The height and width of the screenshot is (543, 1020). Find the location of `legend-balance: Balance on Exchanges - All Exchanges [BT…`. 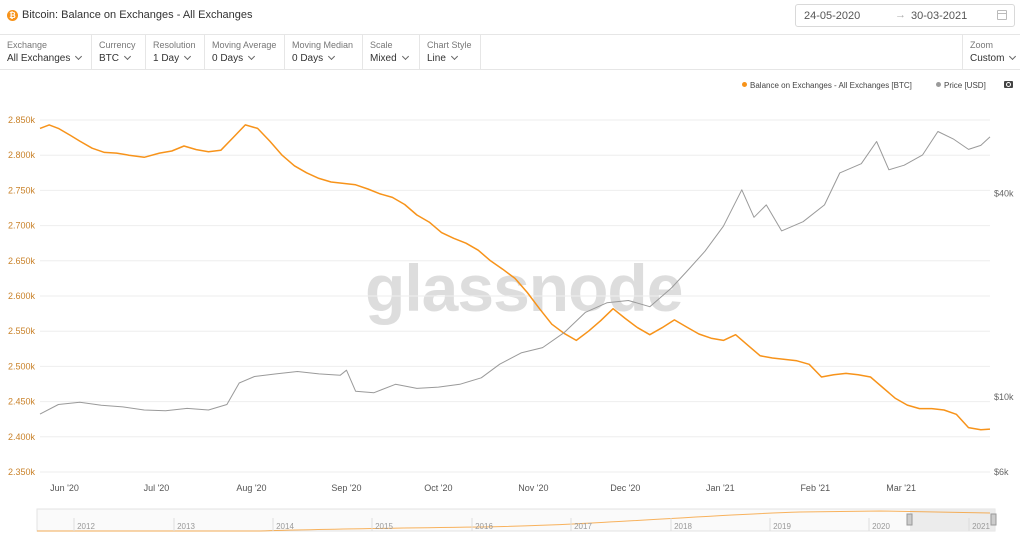

legend-balance: Balance on Exchanges - All Exchanges [BT… is located at coordinates (827, 85).